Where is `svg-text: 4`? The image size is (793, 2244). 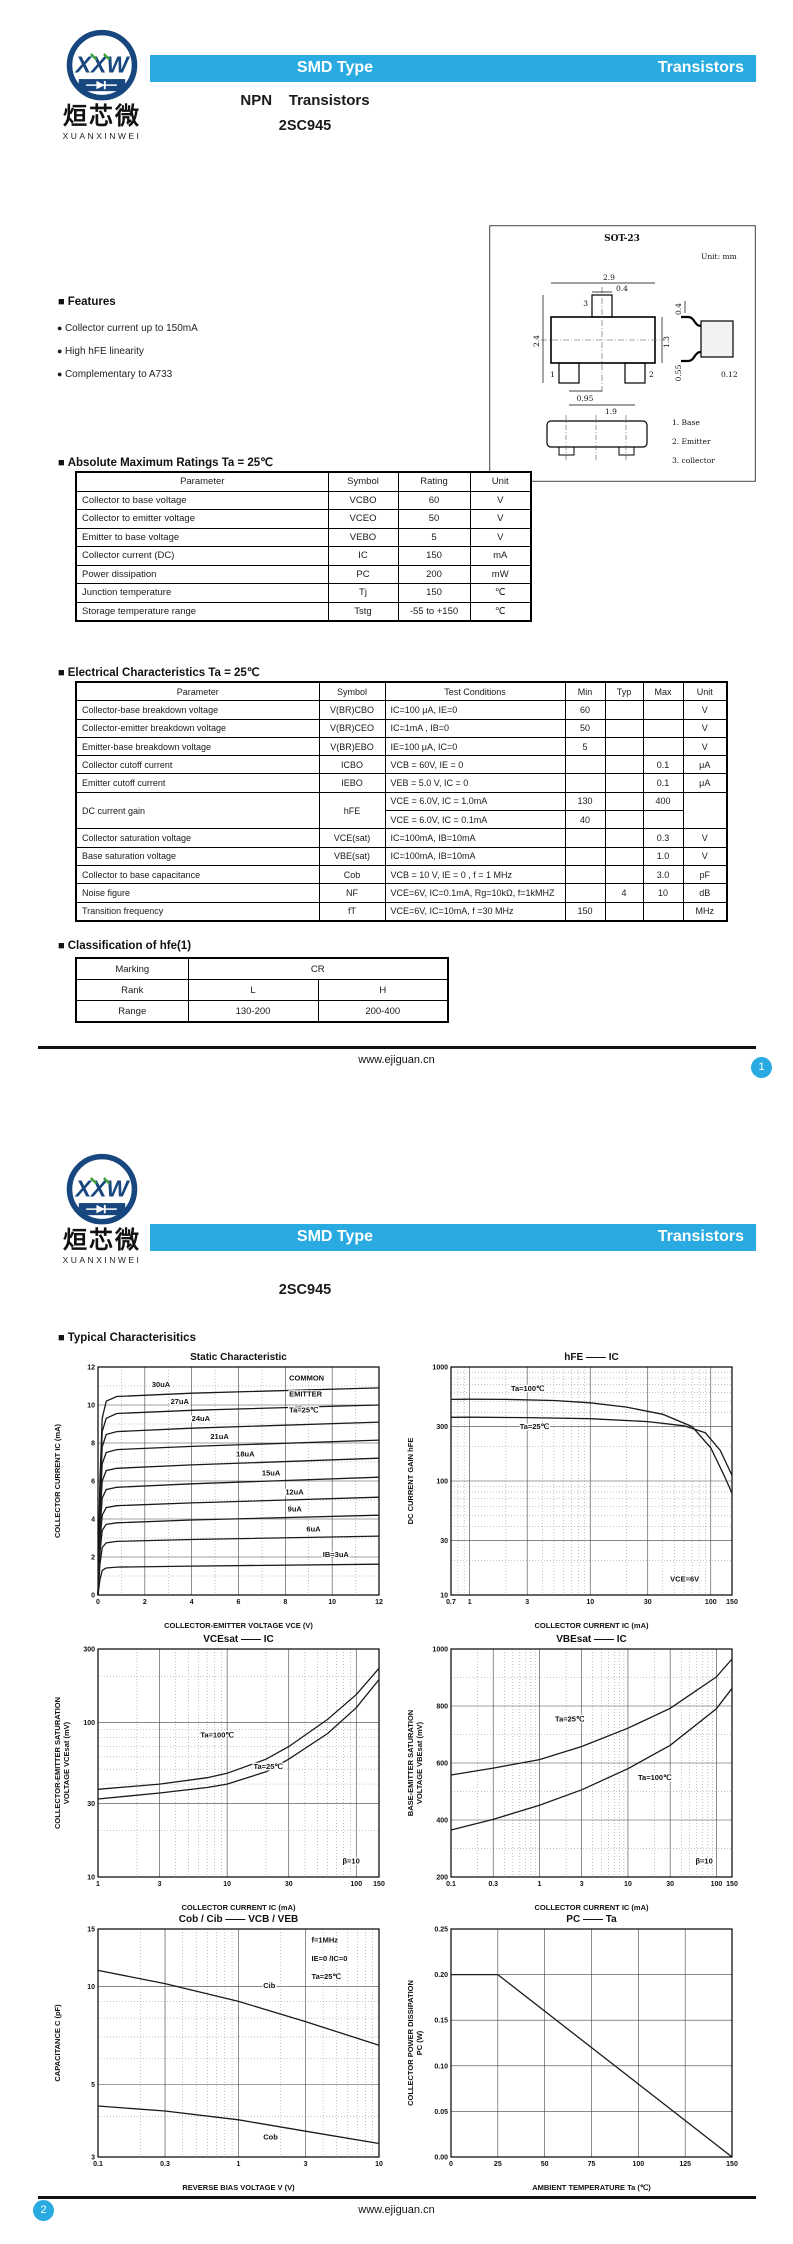 svg-text: 4 is located at coordinates (93, 1520).